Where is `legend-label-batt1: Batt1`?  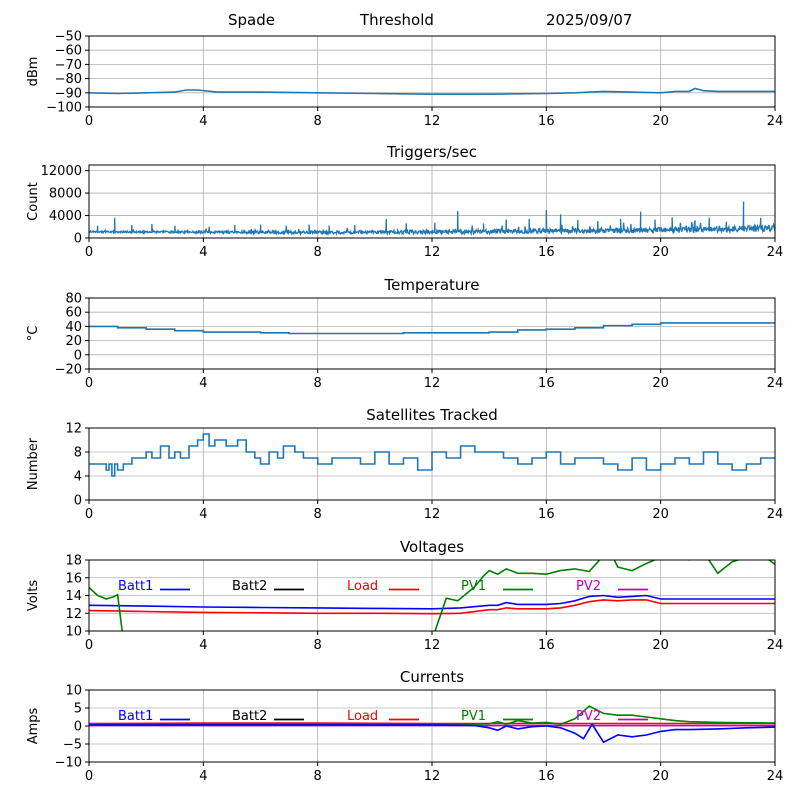
legend-label-batt1: Batt1 is located at coordinates (135, 586).